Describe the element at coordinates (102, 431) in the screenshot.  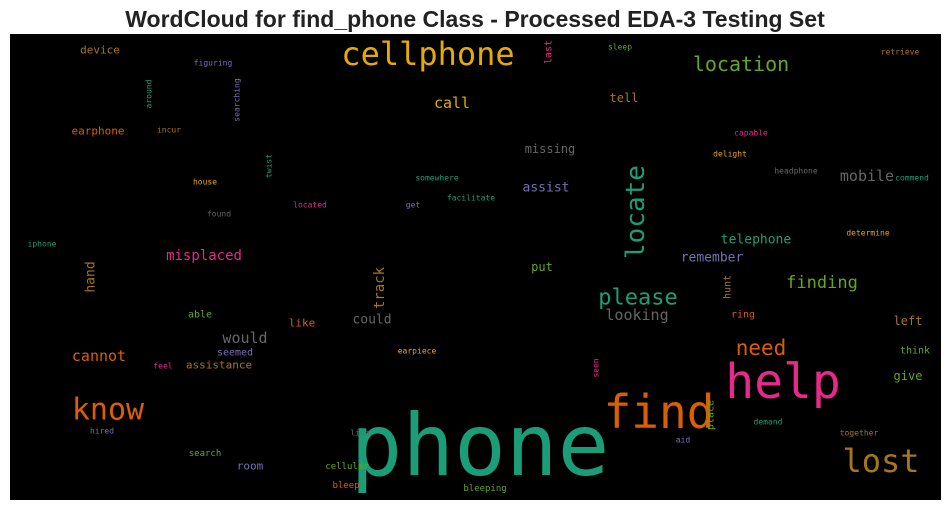
I see `word-hired: hired` at that location.